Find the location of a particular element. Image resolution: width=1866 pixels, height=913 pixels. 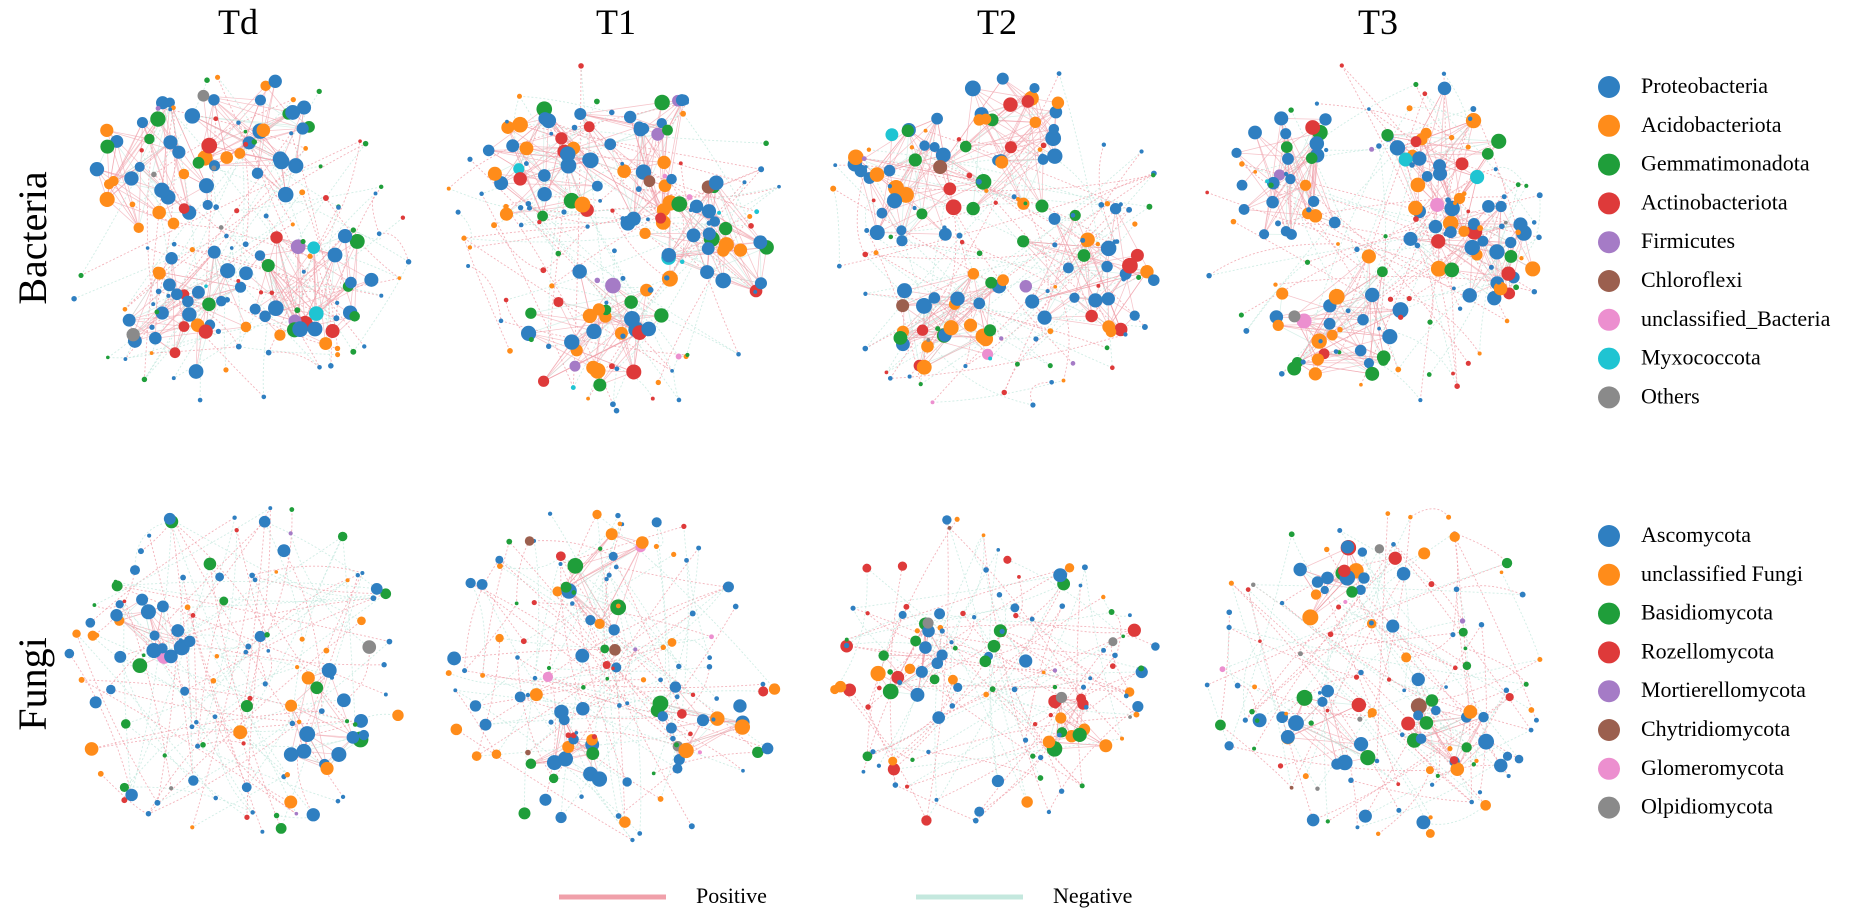

legend-label: Actinobacteriota is located at coordinates (1714, 201).